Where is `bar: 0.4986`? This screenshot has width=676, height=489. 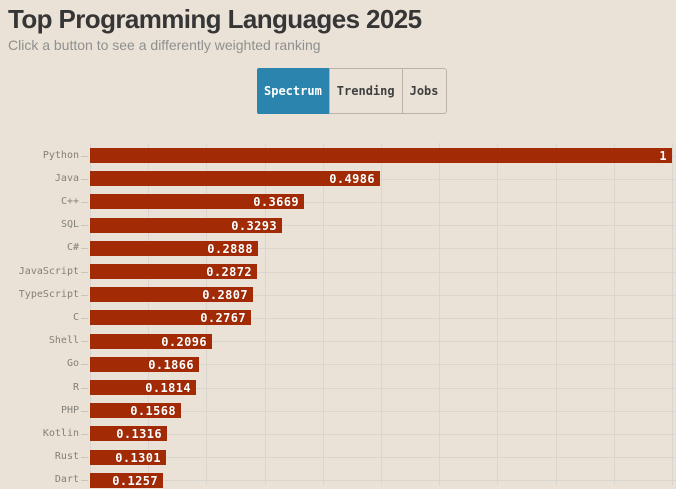 bar: 0.4986 is located at coordinates (235, 178).